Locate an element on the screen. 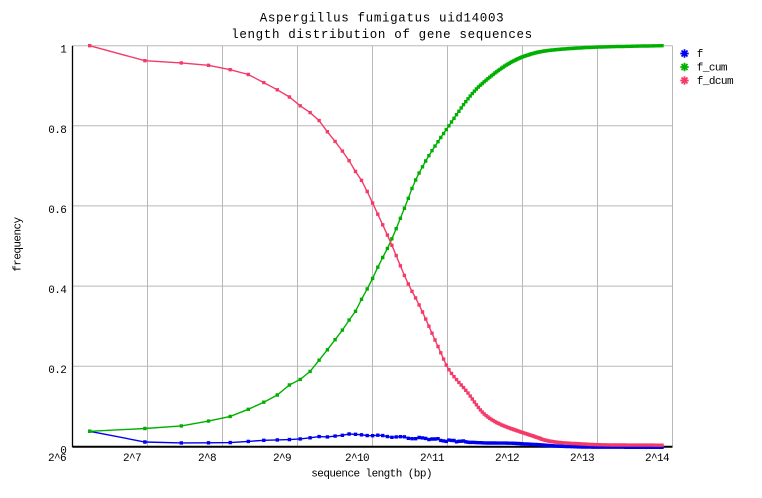 This screenshot has width=762, height=498. svg-text: 2^12 is located at coordinates (507, 459).